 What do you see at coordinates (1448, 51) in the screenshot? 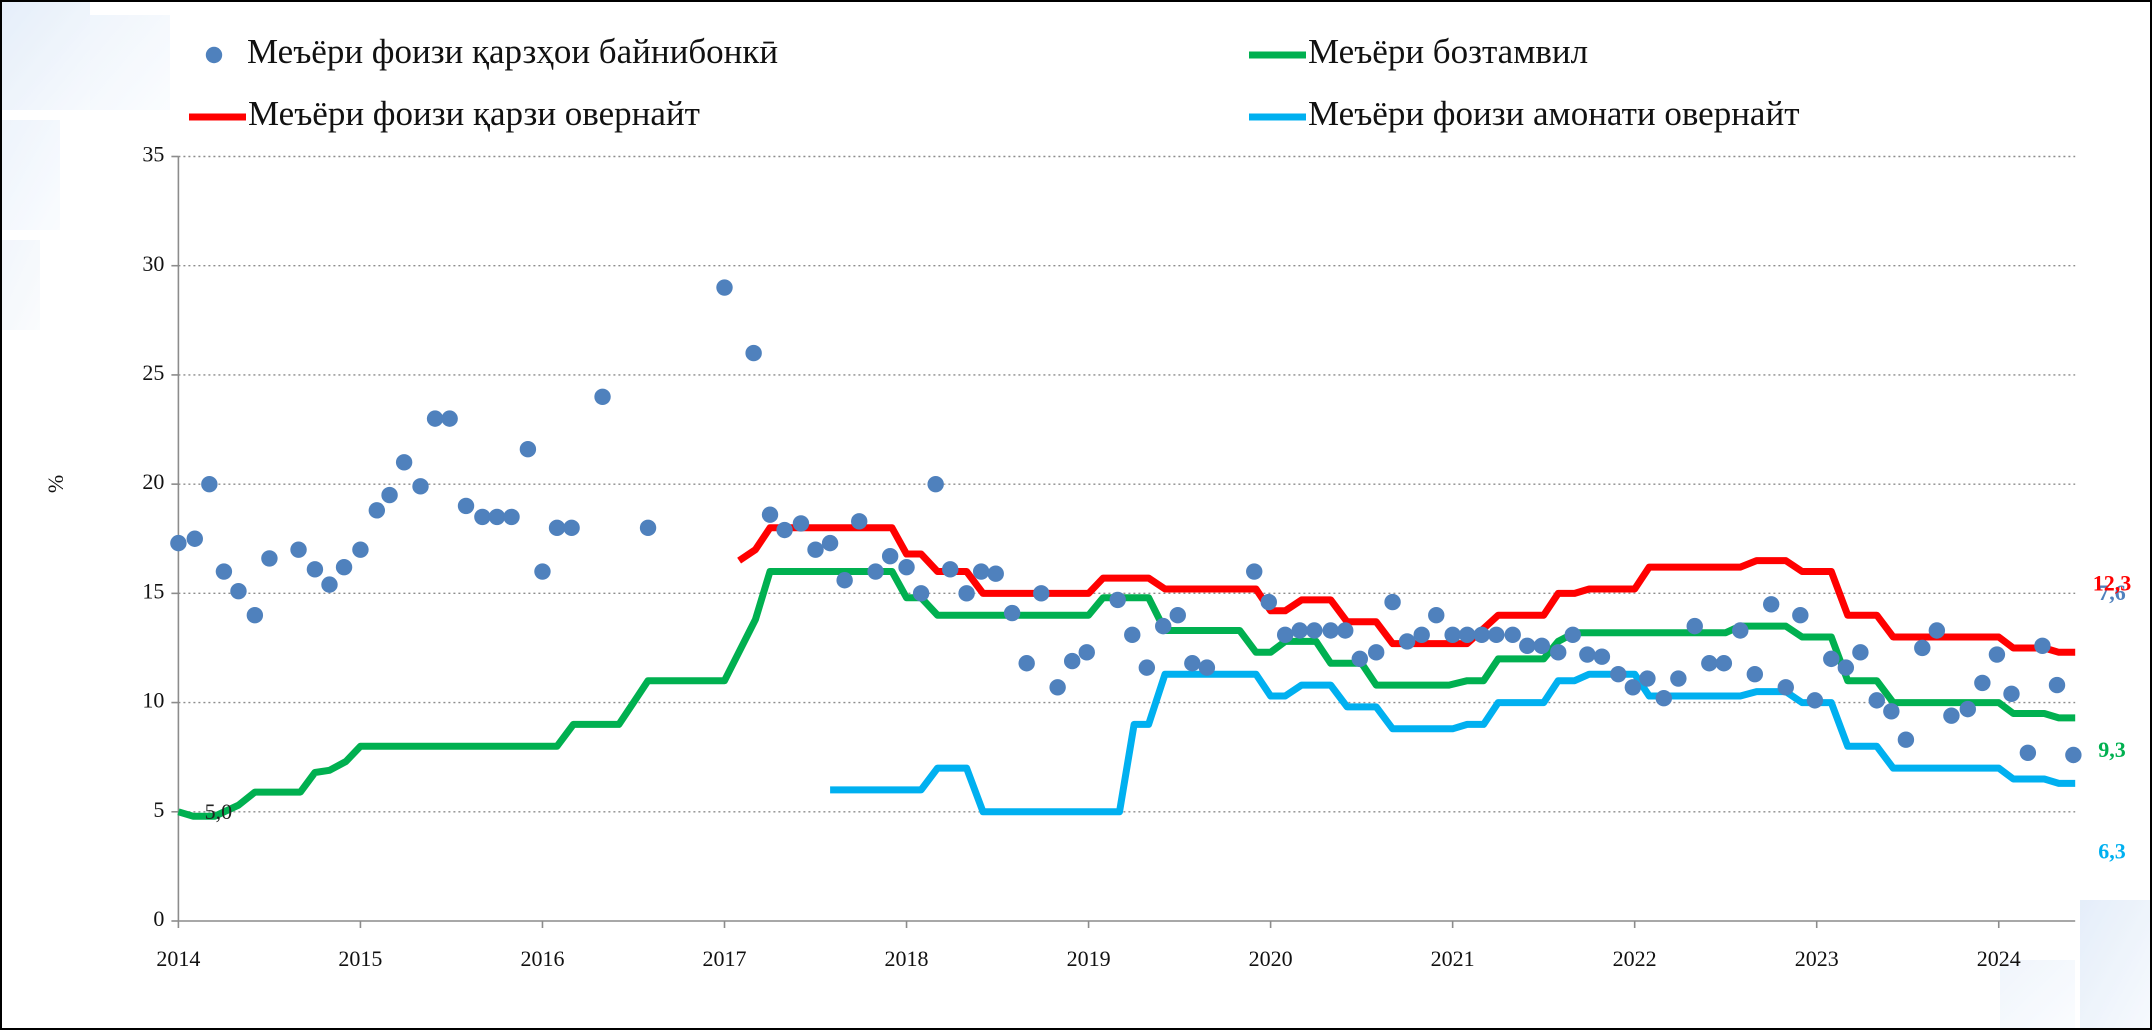
I see `legend-label: Меъёри бозтамвил` at bounding box center [1448, 51].